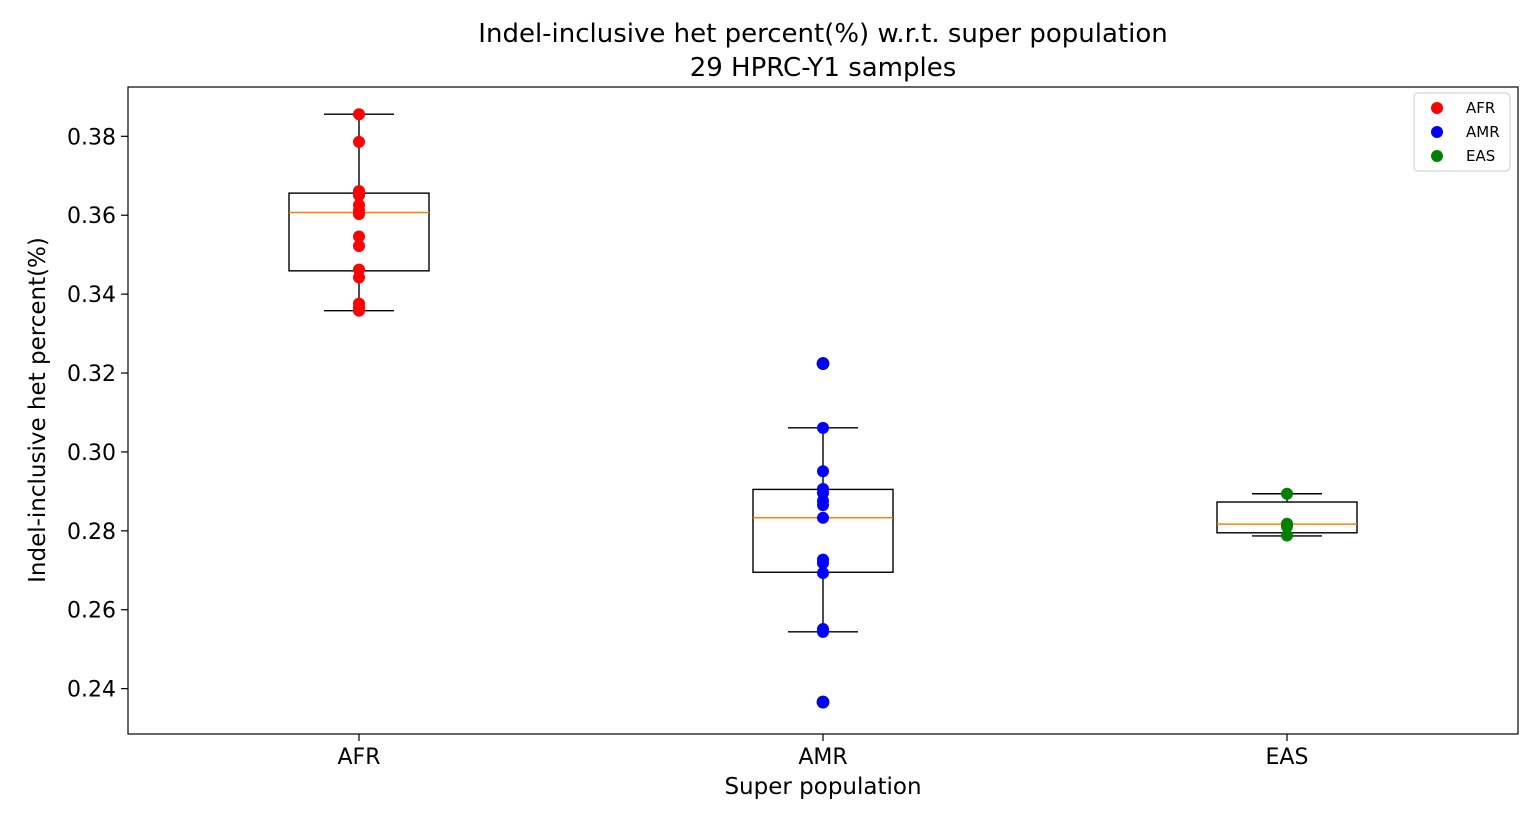  Describe the element at coordinates (822, 757) in the screenshot. I see `x-tick-label: AMR` at that location.